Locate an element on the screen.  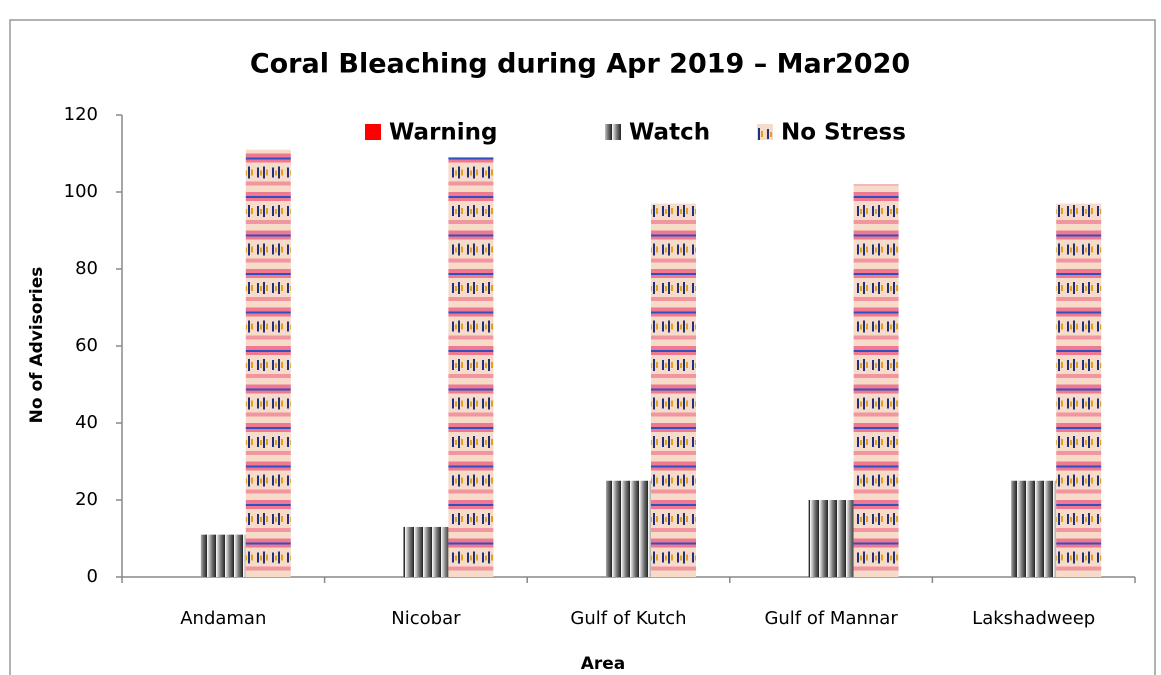
x-tick-label: Gulf of Kutch is located at coordinates (628, 618).